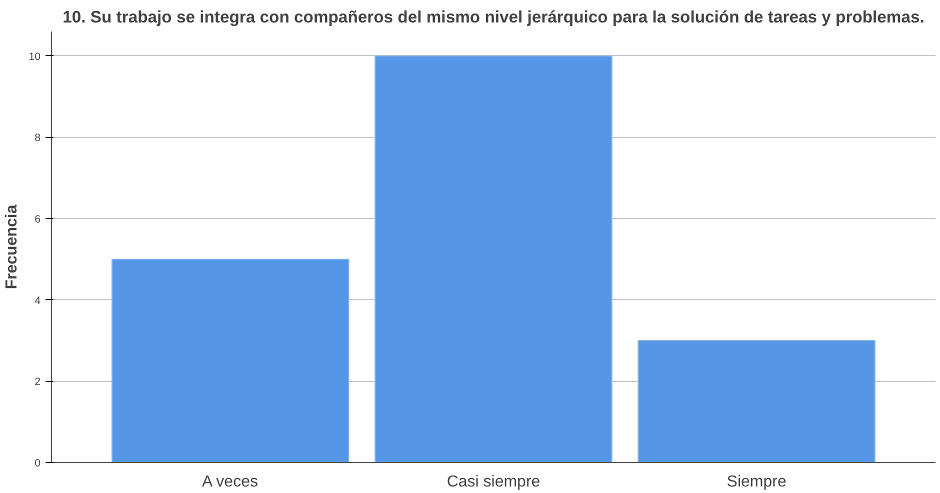  What do you see at coordinates (12, 247) in the screenshot?
I see `y-axis-title: Frecuencia` at bounding box center [12, 247].